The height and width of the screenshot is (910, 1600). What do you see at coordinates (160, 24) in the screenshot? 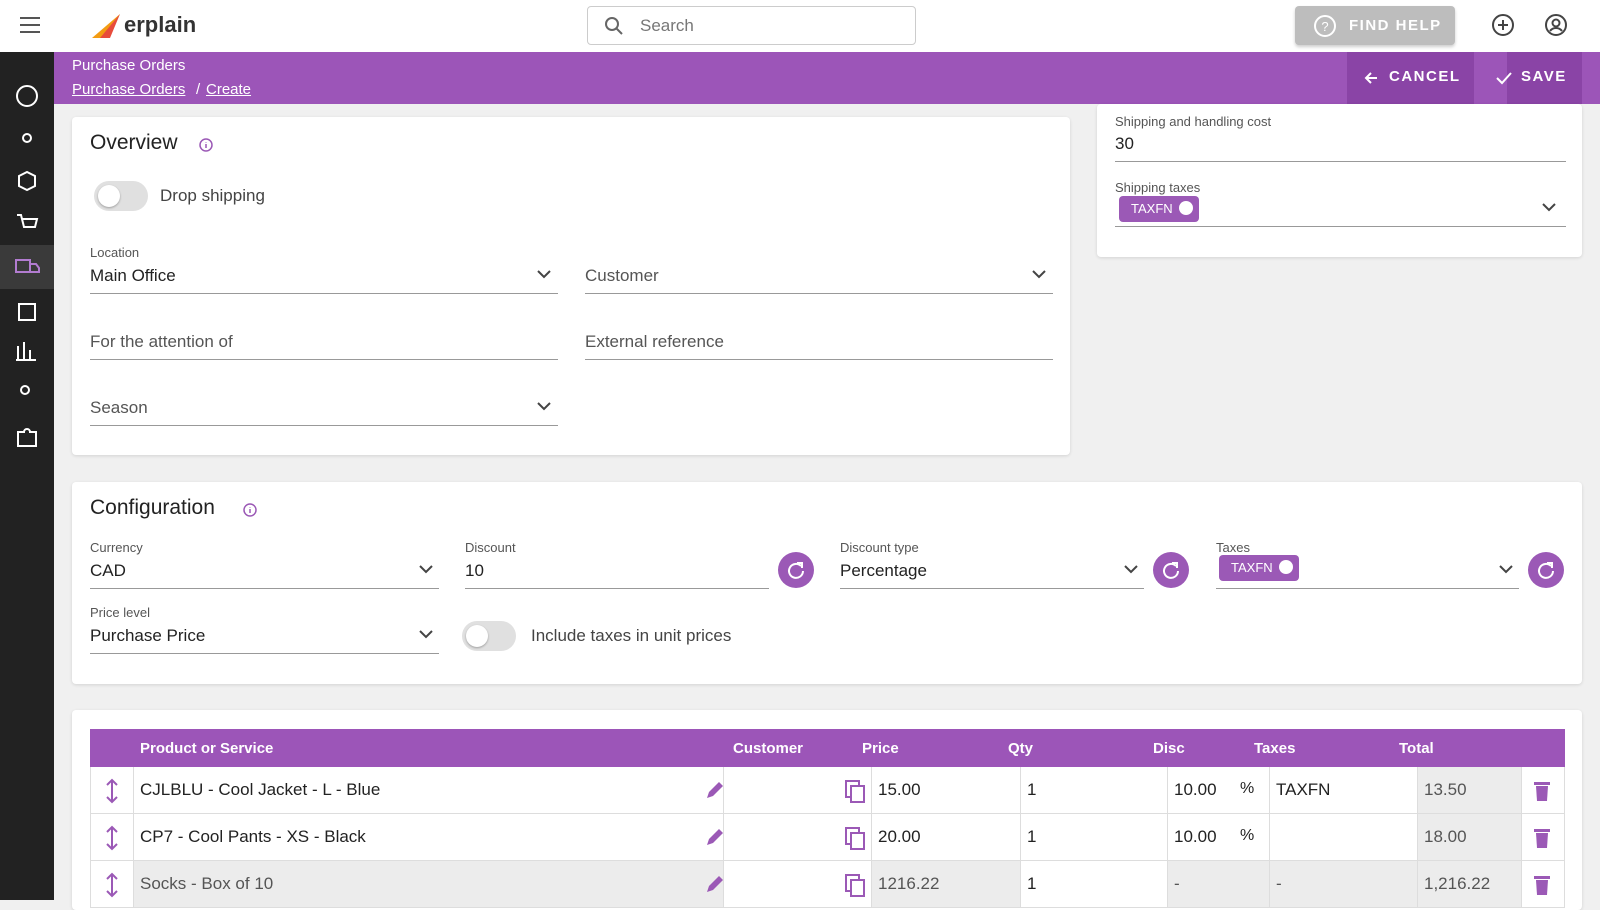
I see `logo-text: erplain` at bounding box center [160, 24].